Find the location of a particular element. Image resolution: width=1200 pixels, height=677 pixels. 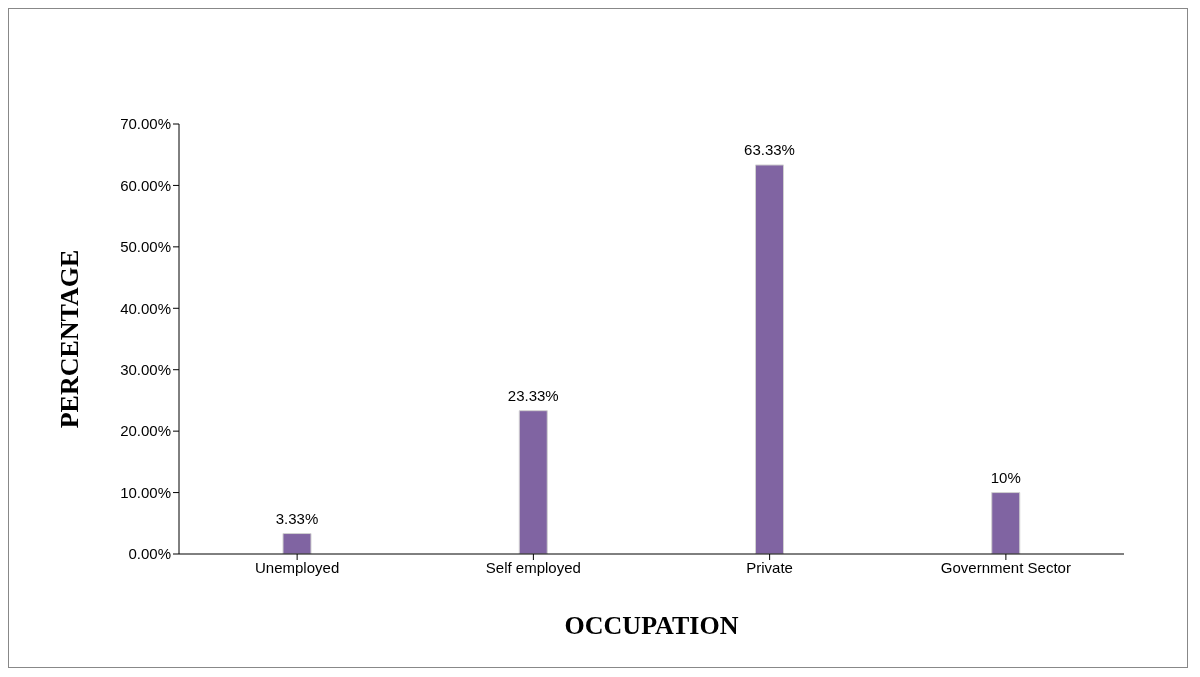

y-axis-title: PERCENTAGE is located at coordinates (70, 339).